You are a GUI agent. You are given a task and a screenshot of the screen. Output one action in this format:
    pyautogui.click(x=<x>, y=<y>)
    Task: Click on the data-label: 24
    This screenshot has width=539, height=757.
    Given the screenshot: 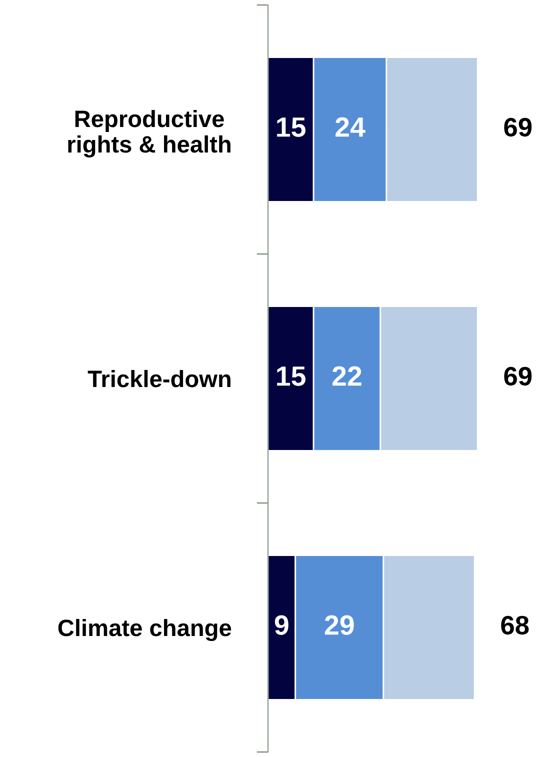 What is the action you would take?
    pyautogui.click(x=351, y=127)
    